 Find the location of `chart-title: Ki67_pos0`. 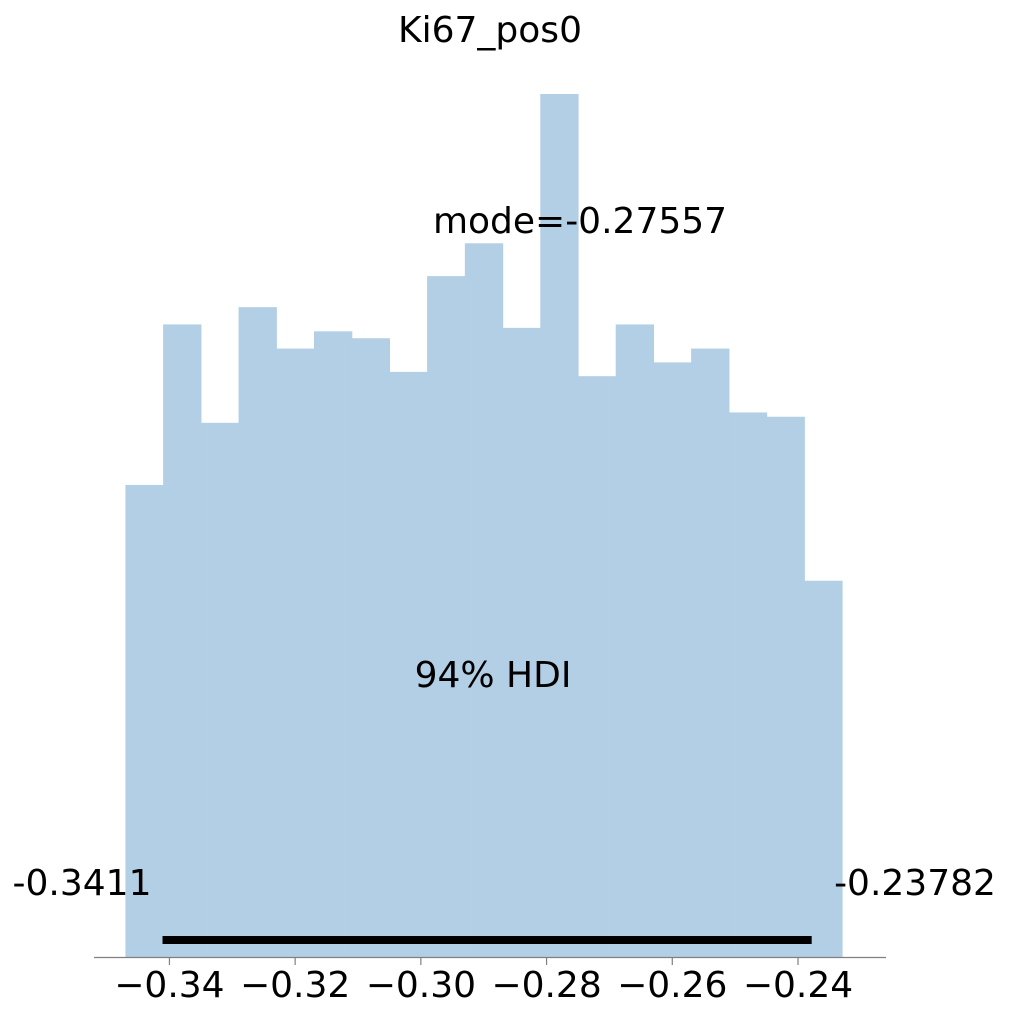

chart-title: Ki67_pos0 is located at coordinates (490, 30).